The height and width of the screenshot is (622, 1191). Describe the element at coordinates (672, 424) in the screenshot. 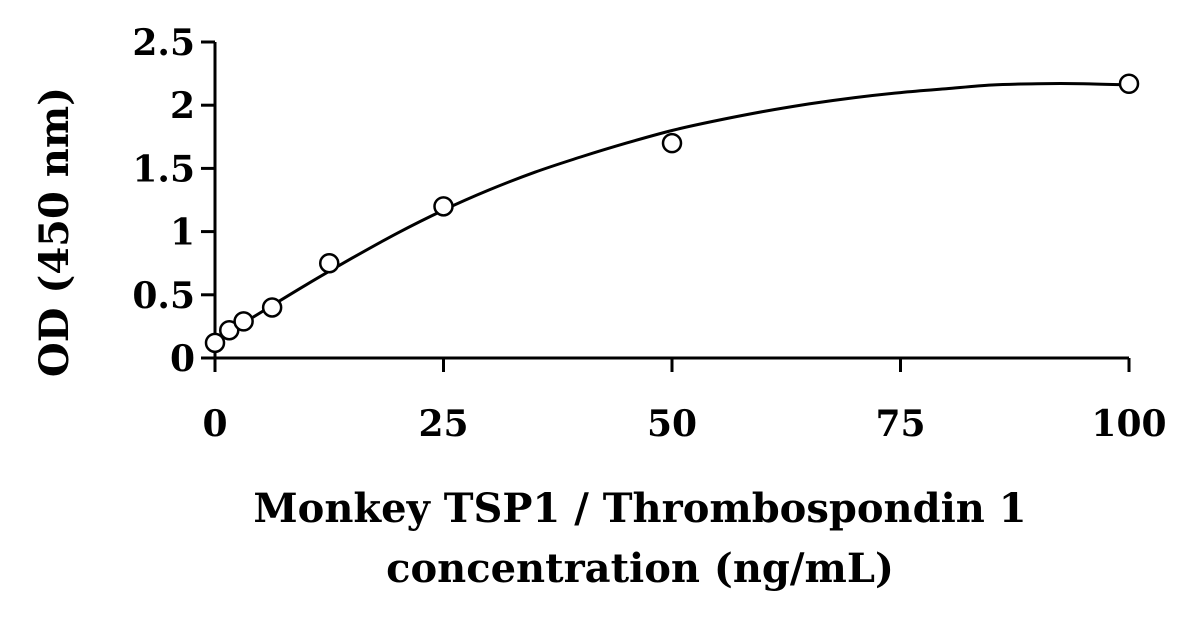

I see `x-tick-label: 50` at that location.